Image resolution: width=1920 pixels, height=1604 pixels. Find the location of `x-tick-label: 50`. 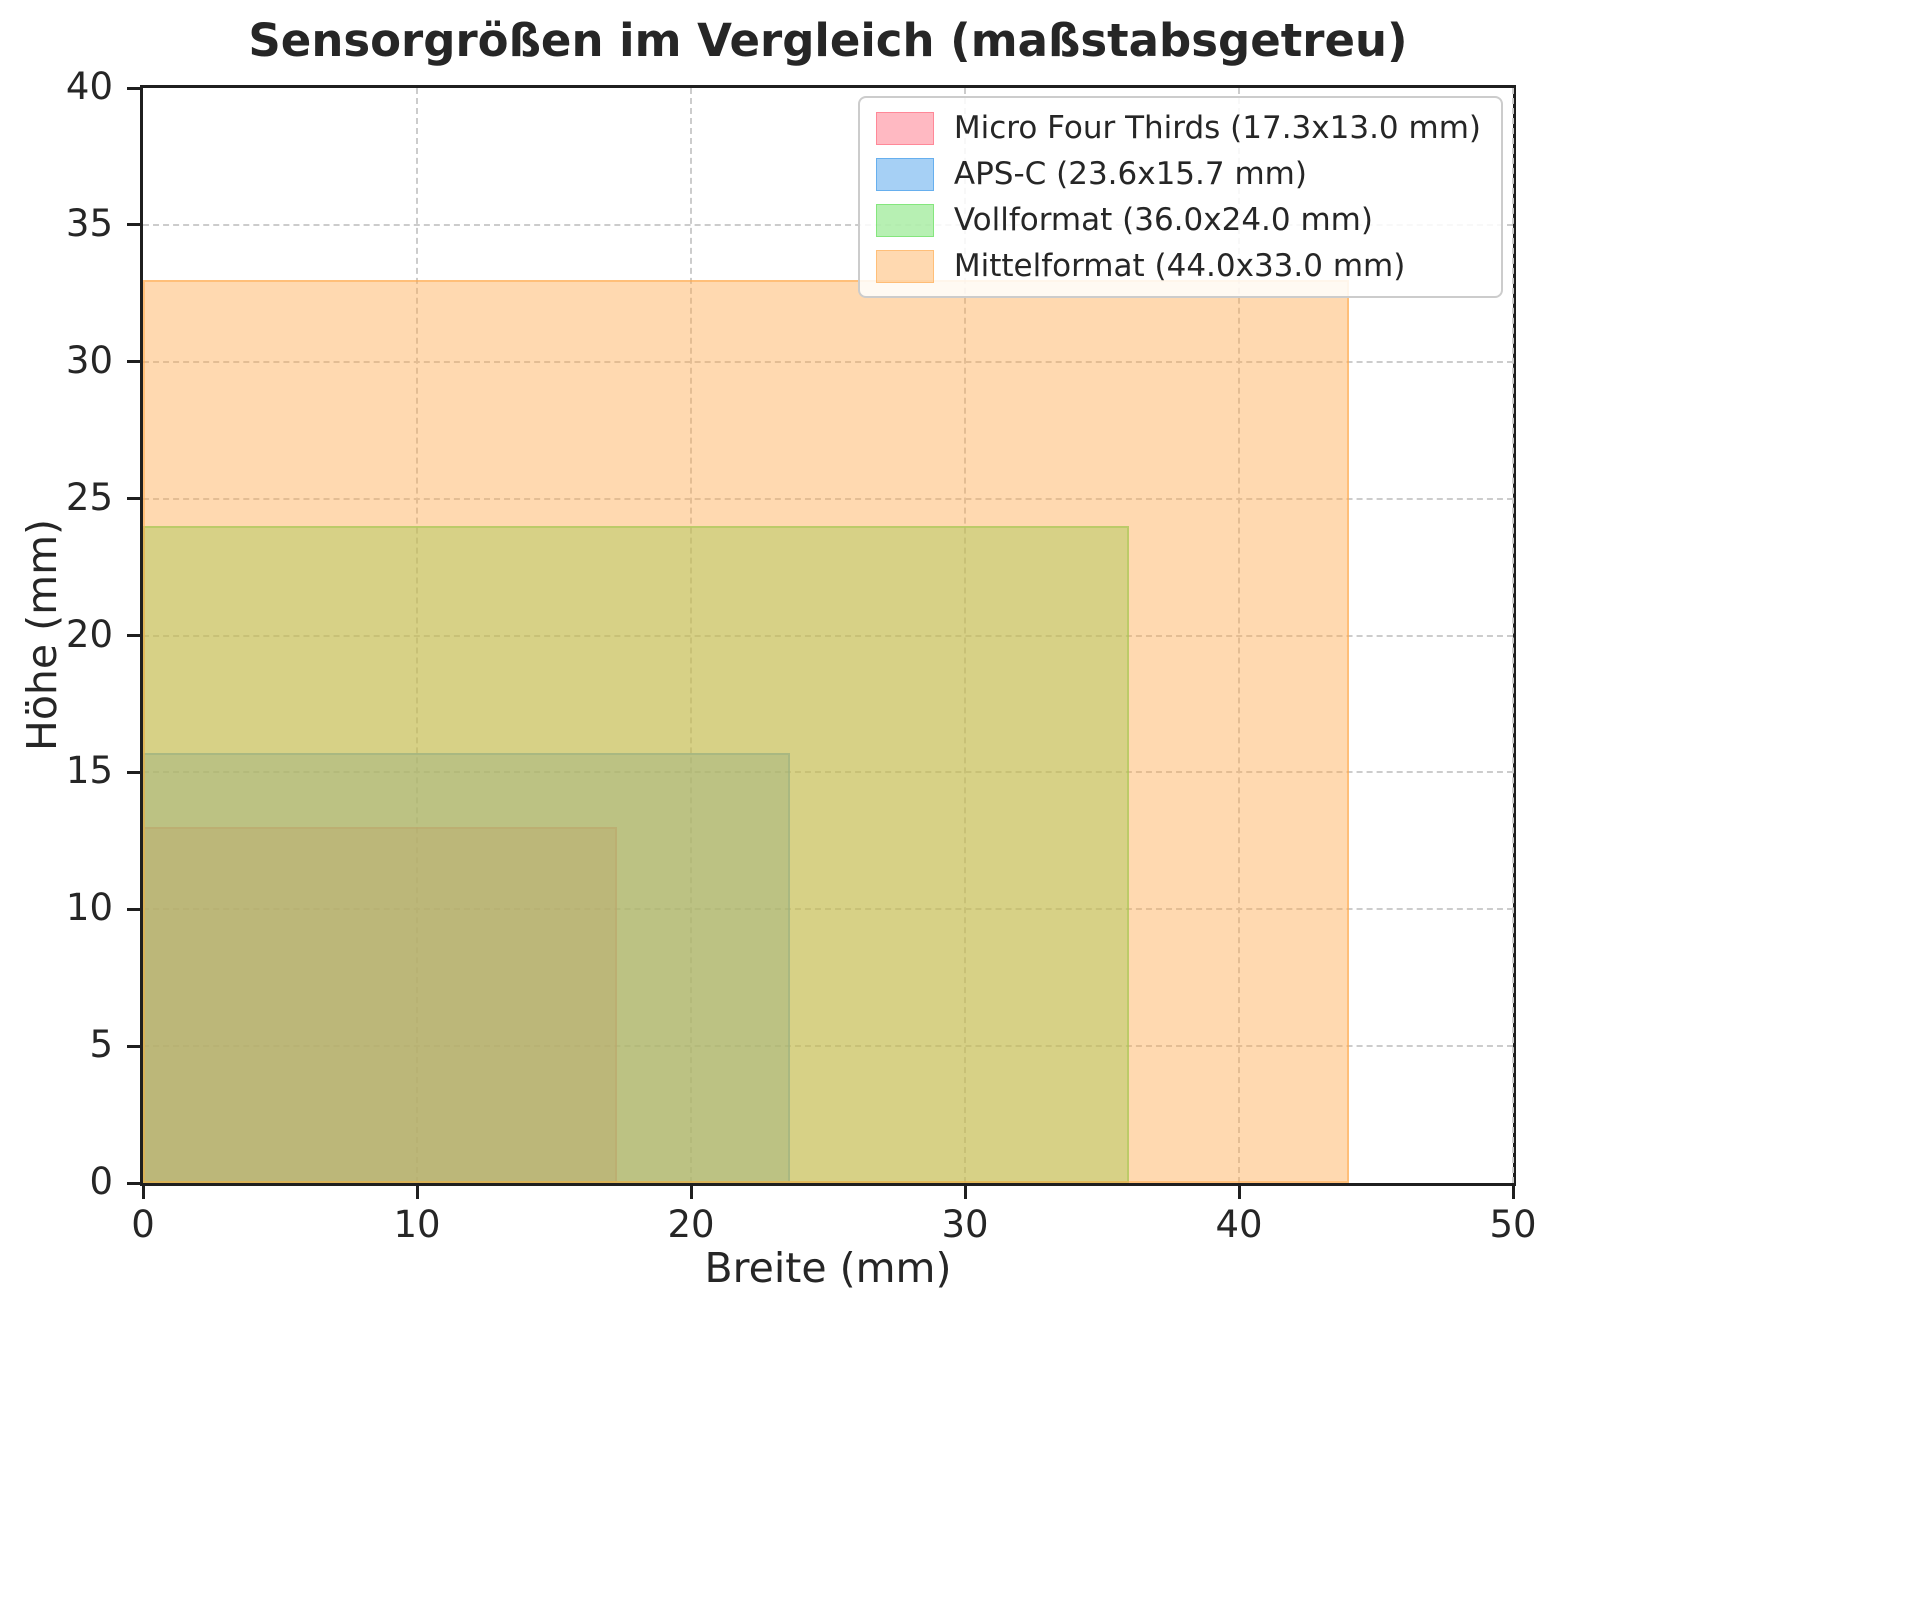

x-tick-label: 50 is located at coordinates (1513, 1224).